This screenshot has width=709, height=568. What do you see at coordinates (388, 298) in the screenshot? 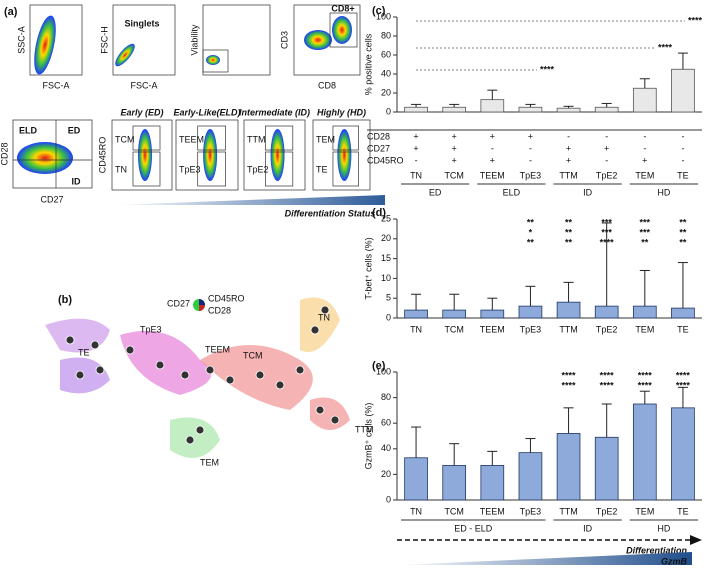
I see `y-tick-label: 5` at bounding box center [388, 298].